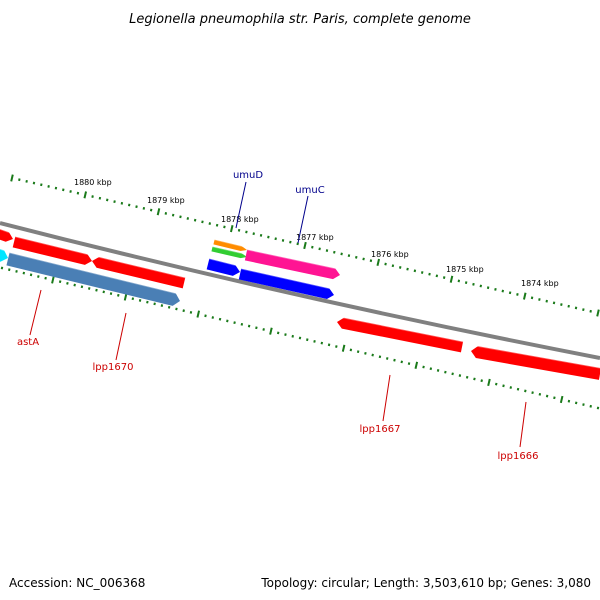 The height and width of the screenshot is (600, 600). I want to click on gene-label: astA, so click(28, 342).